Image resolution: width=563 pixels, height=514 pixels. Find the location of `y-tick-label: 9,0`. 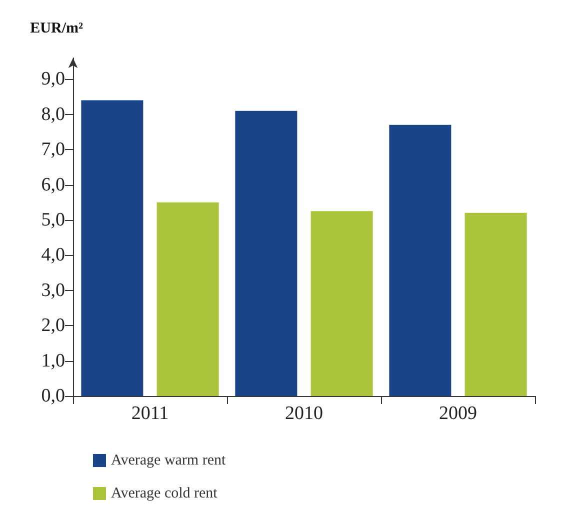

y-tick-label: 9,0 is located at coordinates (53, 79).